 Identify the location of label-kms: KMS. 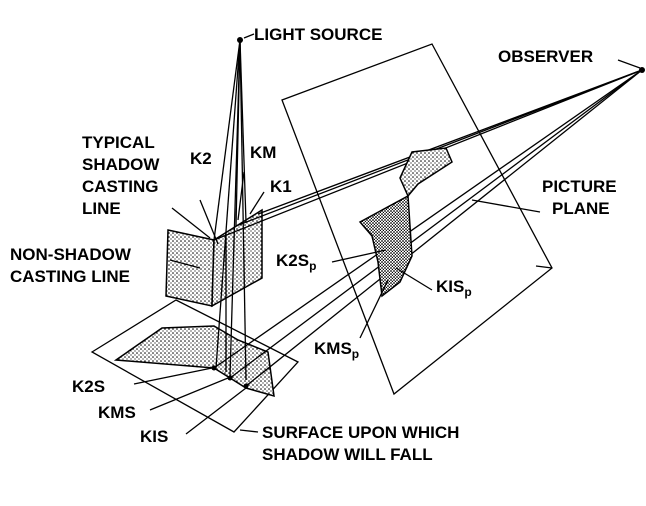
(117, 412).